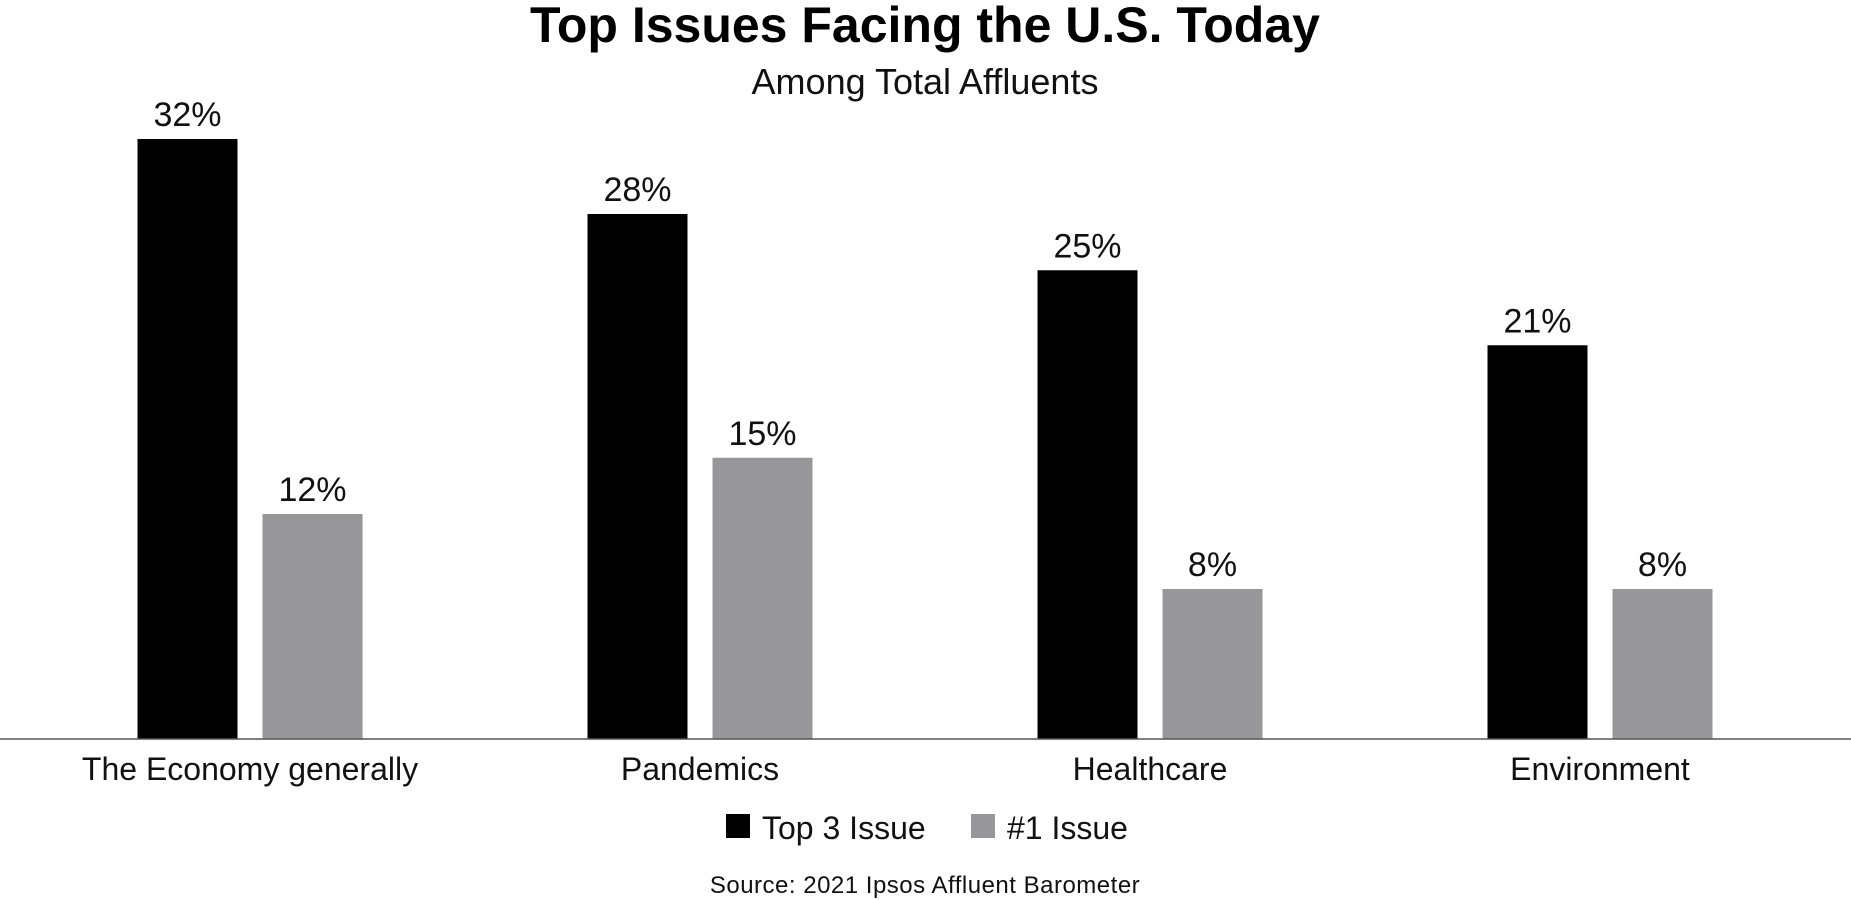 The image size is (1851, 900). What do you see at coordinates (637, 190) in the screenshot?
I see `value-label-top-3-issue-pandemics: 28%` at bounding box center [637, 190].